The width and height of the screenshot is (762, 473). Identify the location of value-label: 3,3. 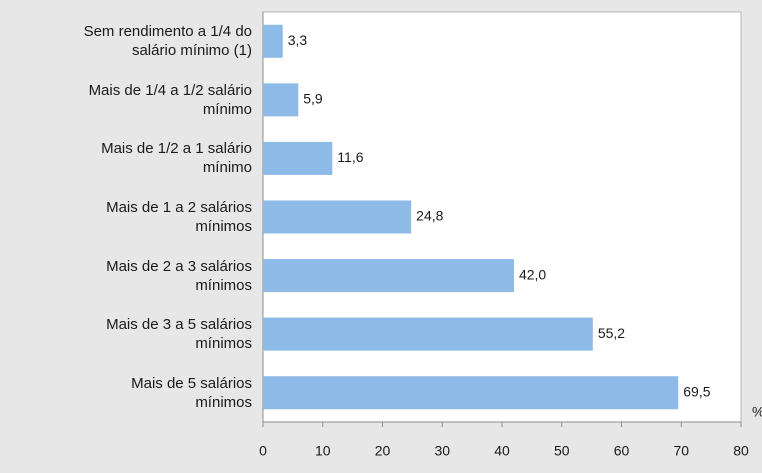
(298, 40).